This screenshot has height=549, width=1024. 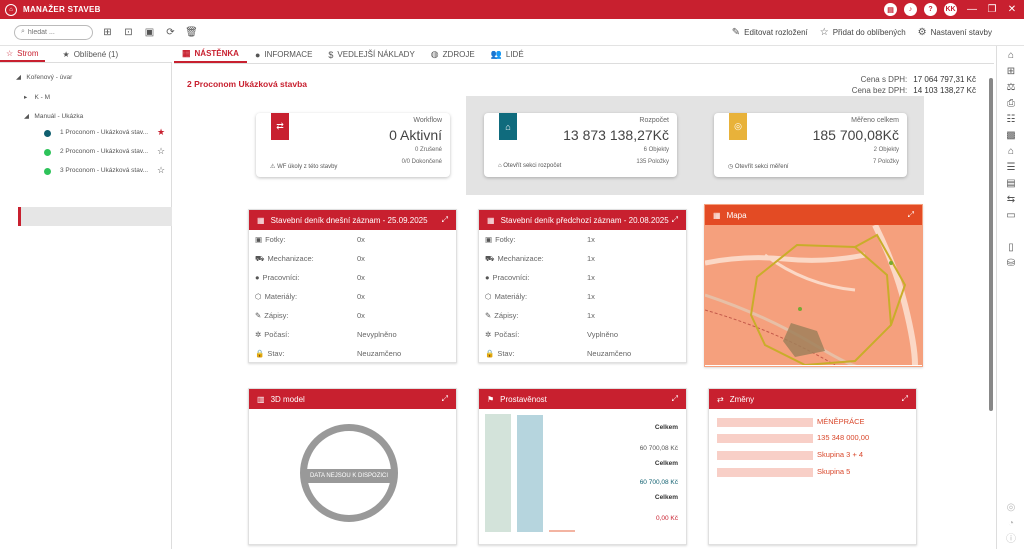 I want to click on bank-icon: ⌂, so click(x=1011, y=151).